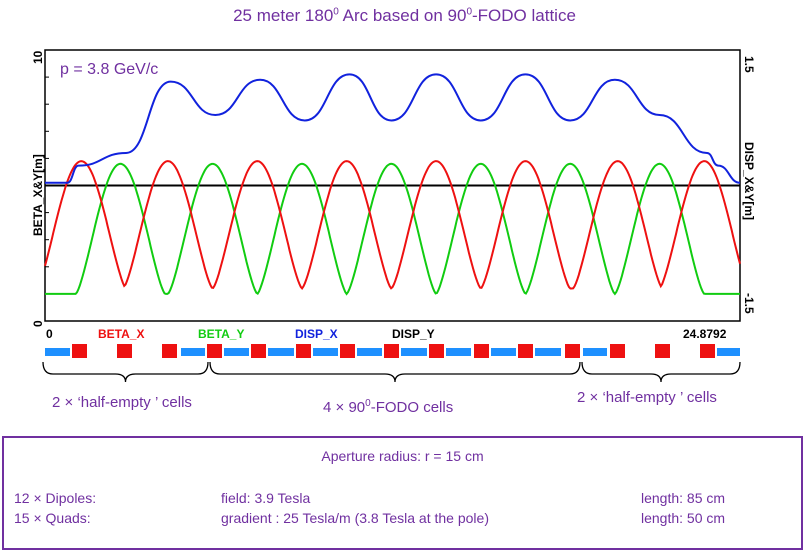  Describe the element at coordinates (52, 518) in the screenshot. I see `quads-label: 15 × Quads:` at that location.